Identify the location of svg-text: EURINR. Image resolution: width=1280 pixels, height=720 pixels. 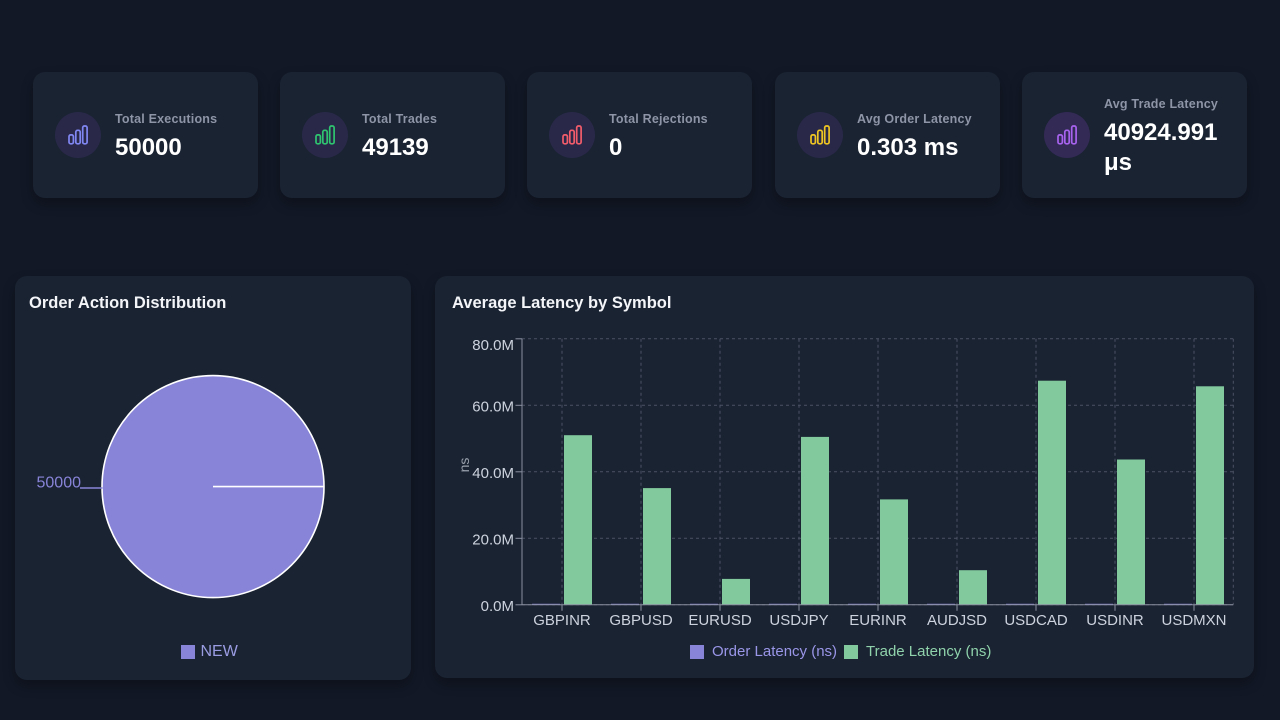
(878, 620).